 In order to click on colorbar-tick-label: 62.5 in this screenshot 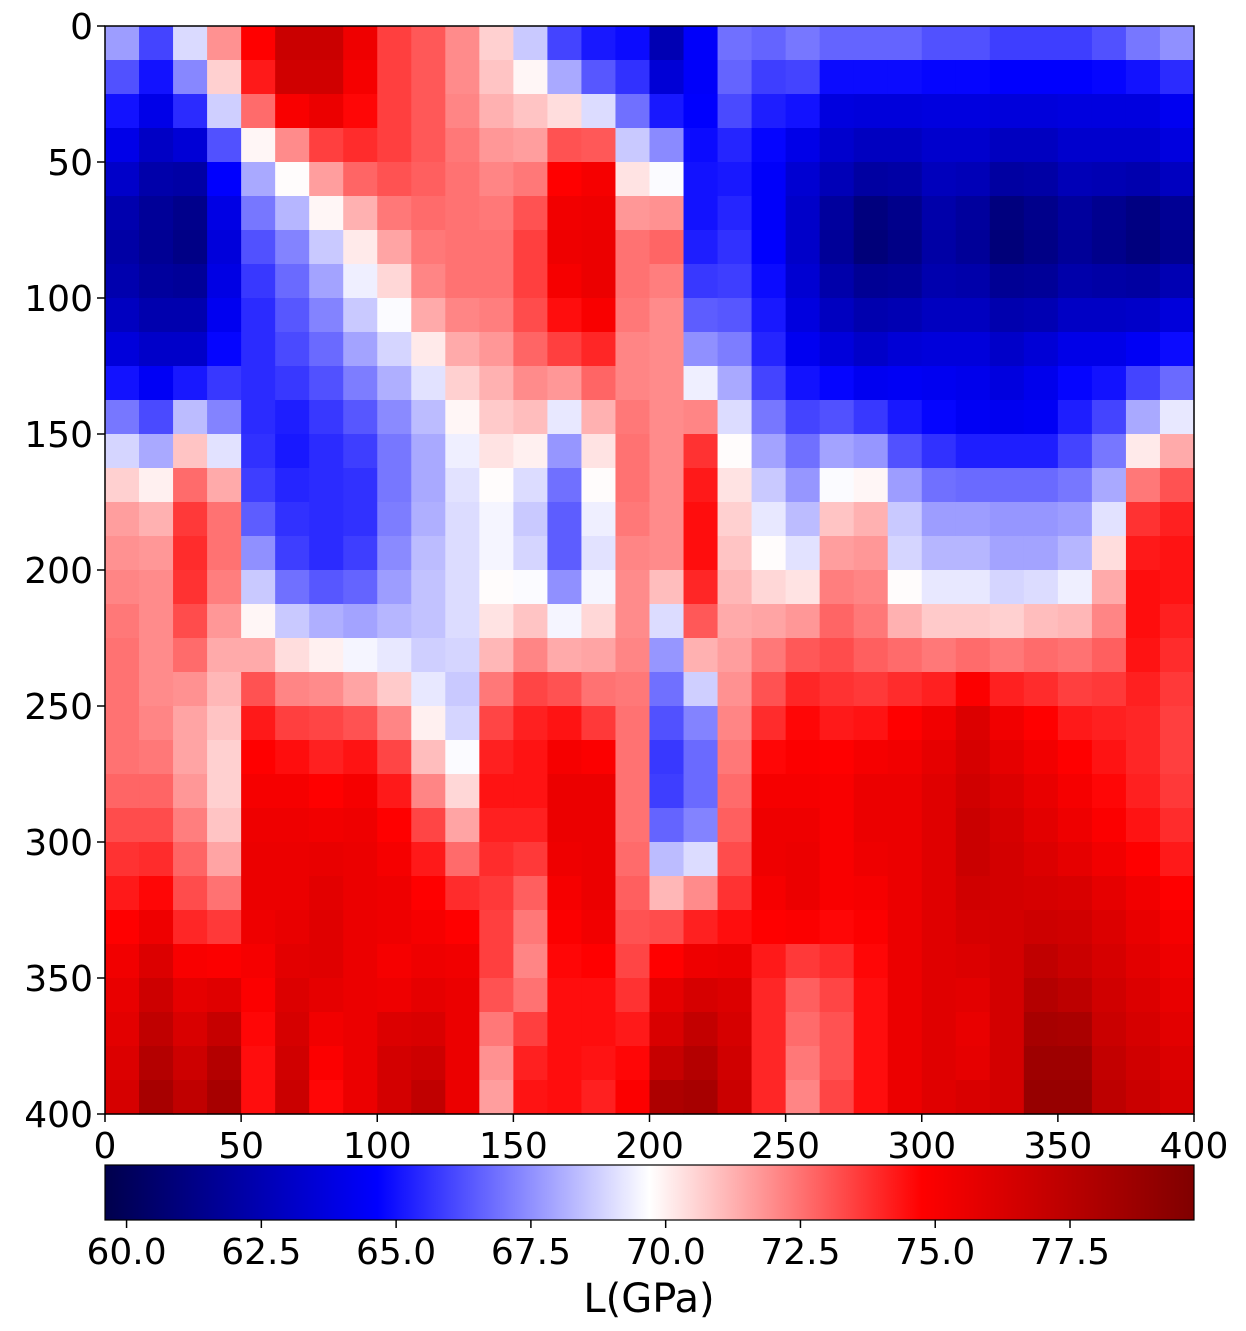, I will do `click(261, 1252)`.